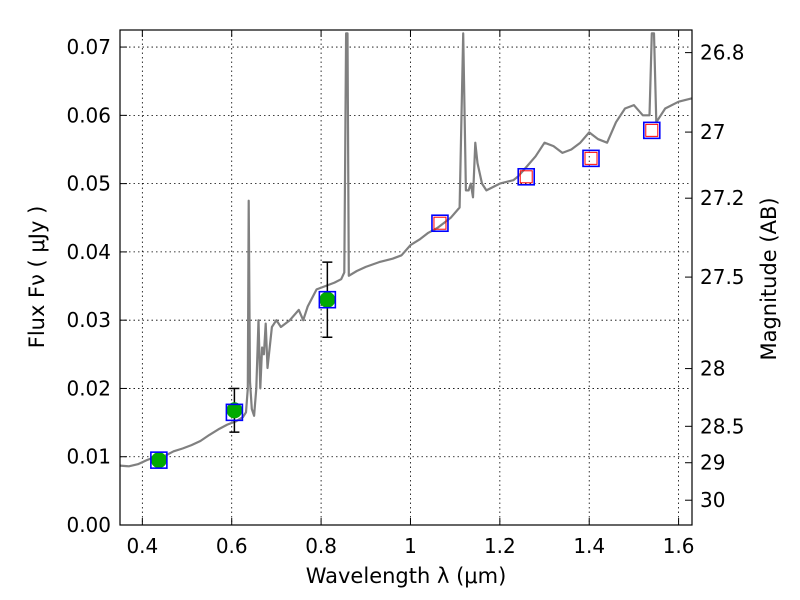  I want to click on y-tick-label: 0.04, so click(88, 252).